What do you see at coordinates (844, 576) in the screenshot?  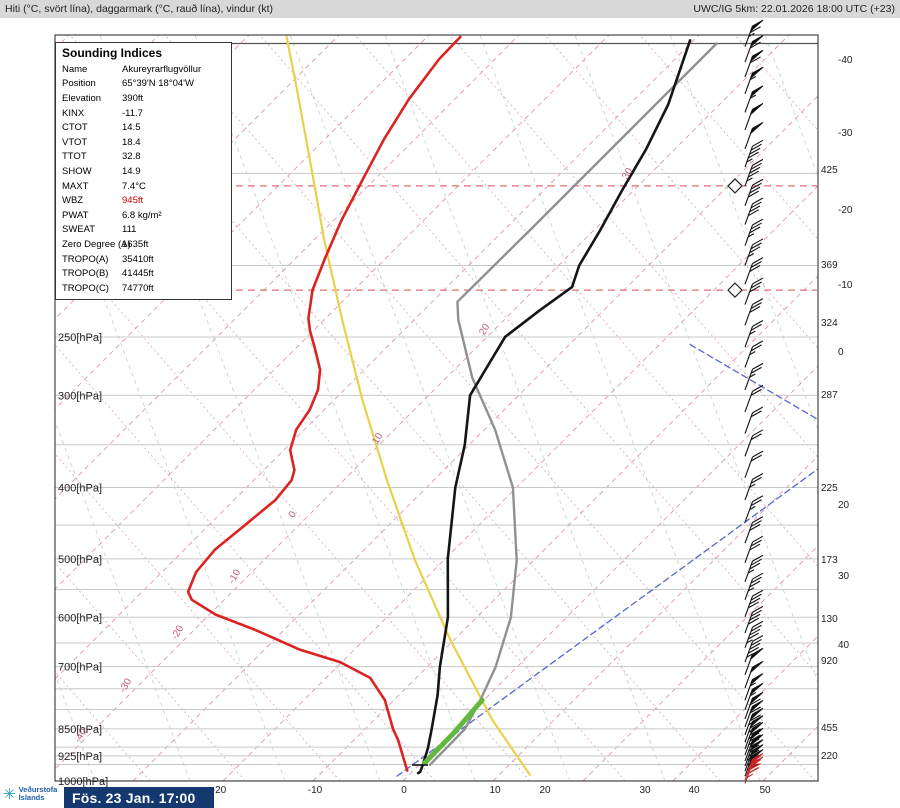 I see `right-axis-temp-label: 30` at bounding box center [844, 576].